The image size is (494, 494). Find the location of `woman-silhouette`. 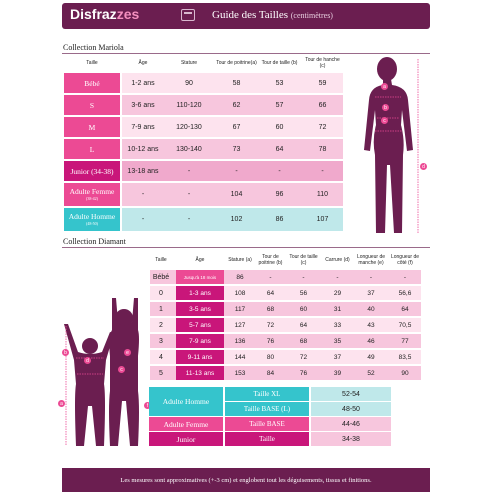

woman-silhouette is located at coordinates (391, 145).